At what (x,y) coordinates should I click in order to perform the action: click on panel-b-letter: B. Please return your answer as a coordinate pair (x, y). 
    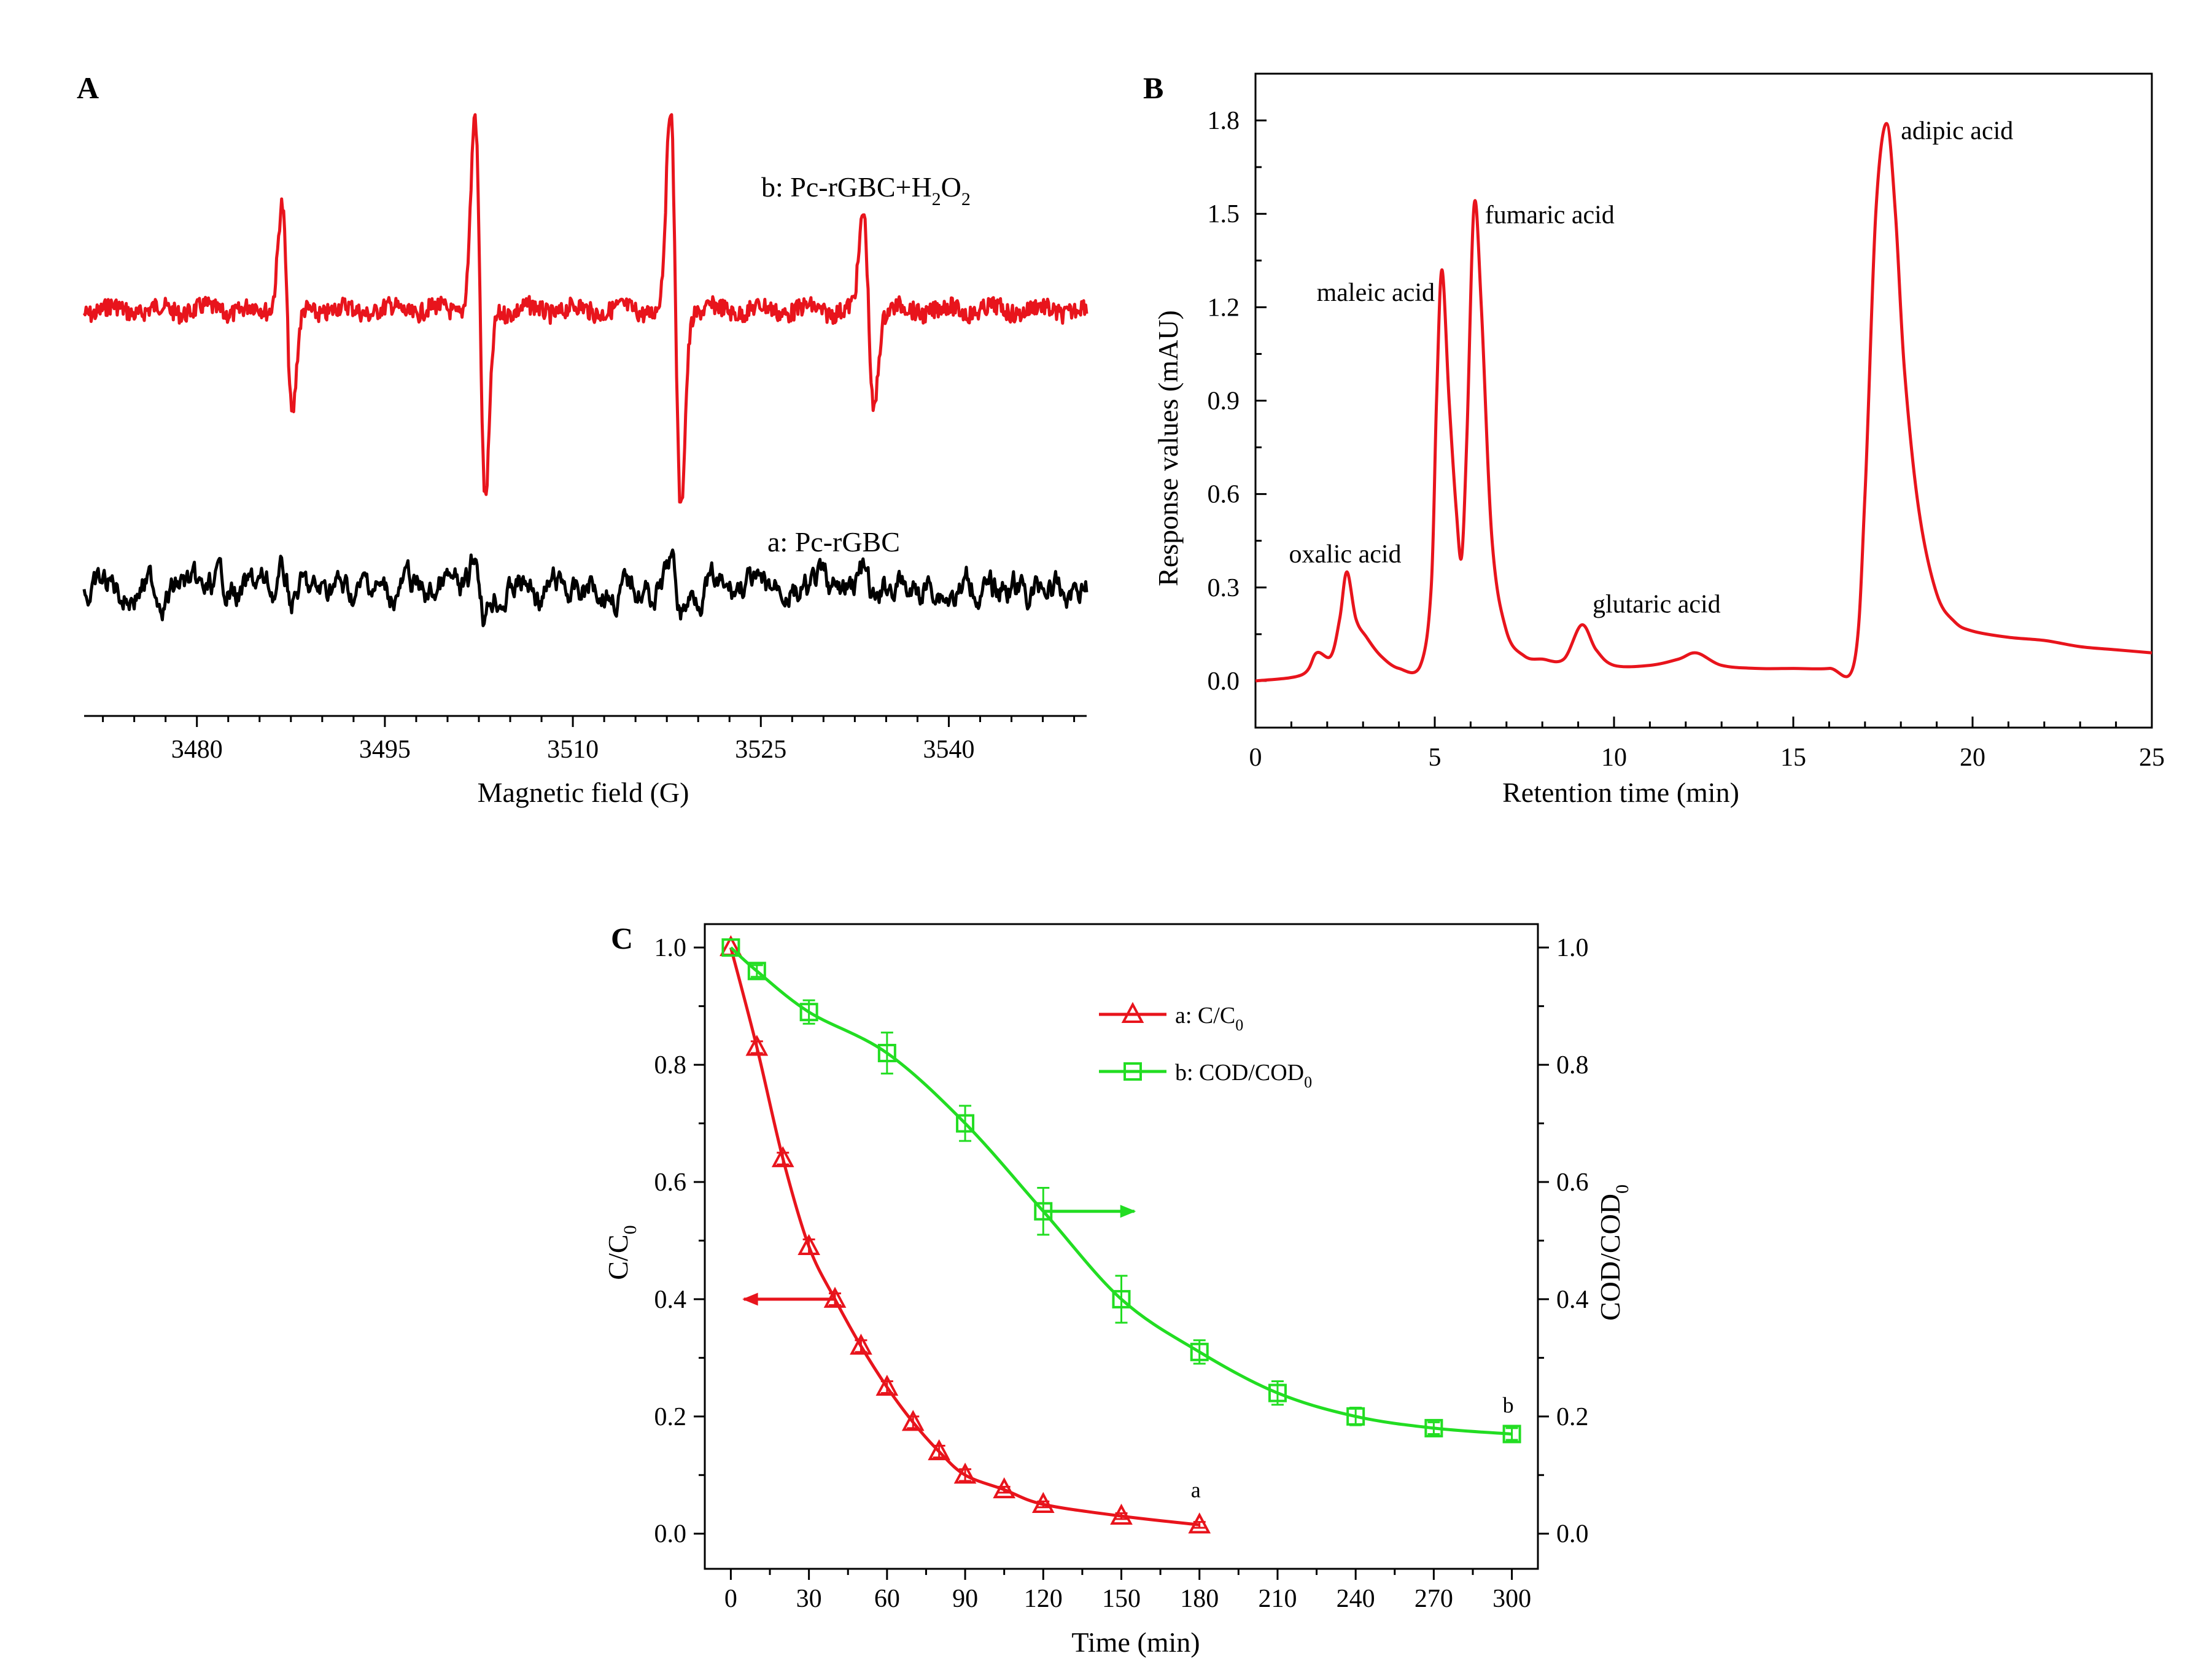
    Looking at the image, I should click on (1153, 88).